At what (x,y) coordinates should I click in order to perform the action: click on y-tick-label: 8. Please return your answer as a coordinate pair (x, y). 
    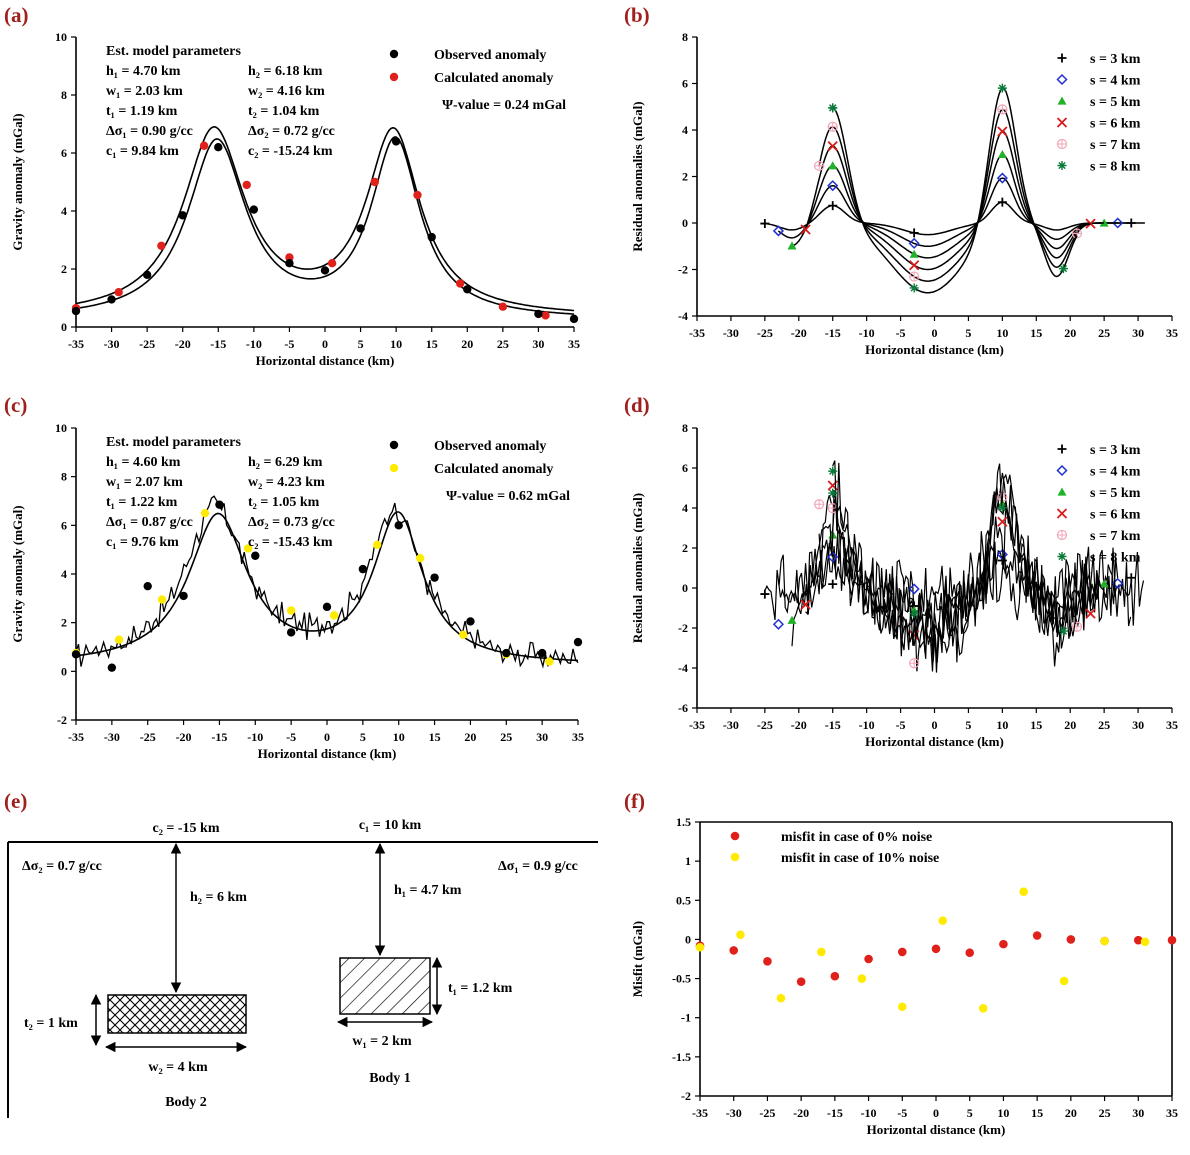
    Looking at the image, I should click on (685, 428).